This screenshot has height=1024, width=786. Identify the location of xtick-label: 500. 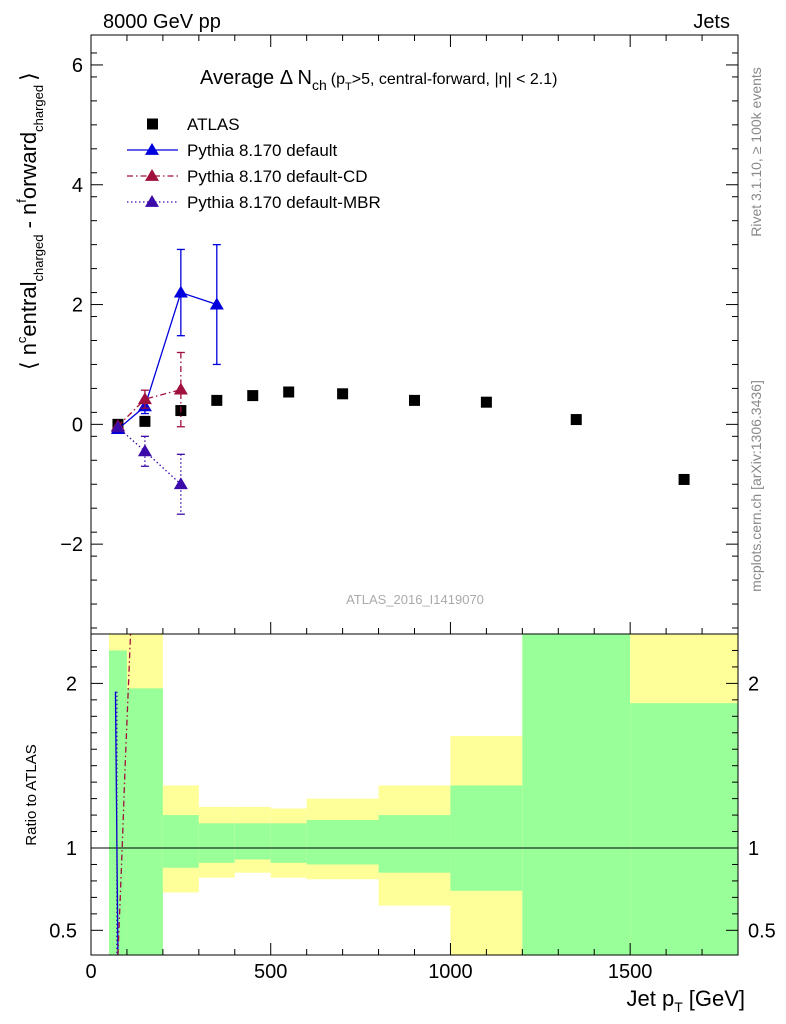
(270, 972).